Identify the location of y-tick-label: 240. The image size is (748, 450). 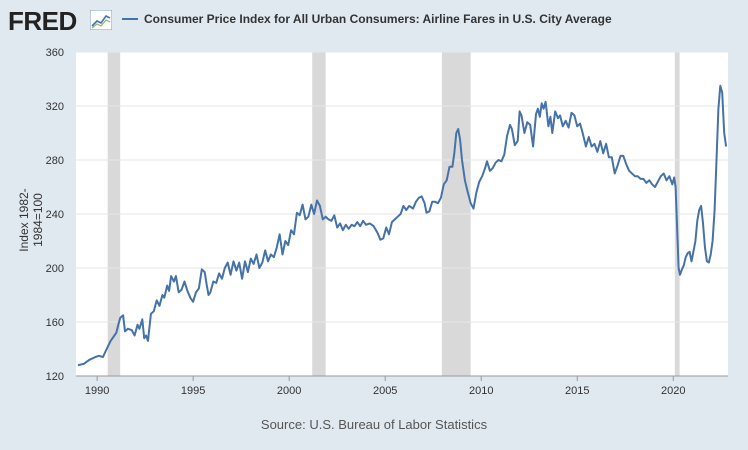
(55, 215).